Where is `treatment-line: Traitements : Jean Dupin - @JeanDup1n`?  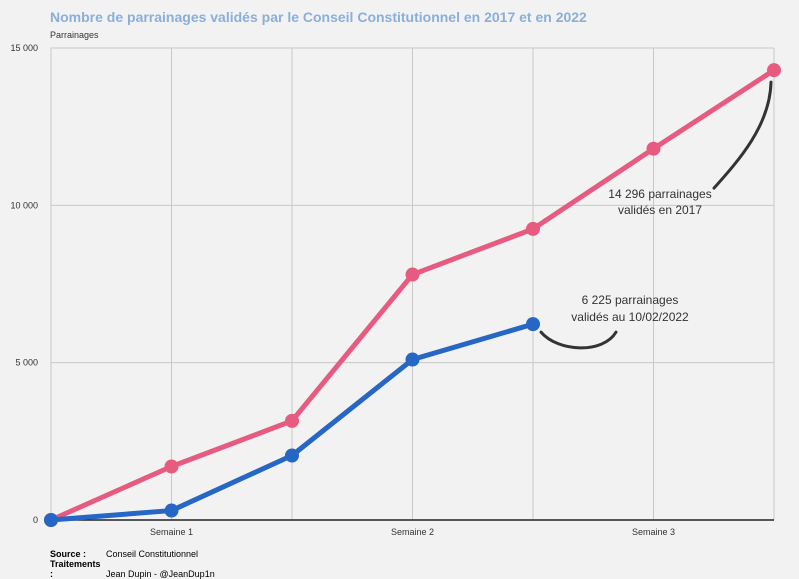 treatment-line: Traitements : Jean Dupin - @JeanDup1n is located at coordinates (132, 569).